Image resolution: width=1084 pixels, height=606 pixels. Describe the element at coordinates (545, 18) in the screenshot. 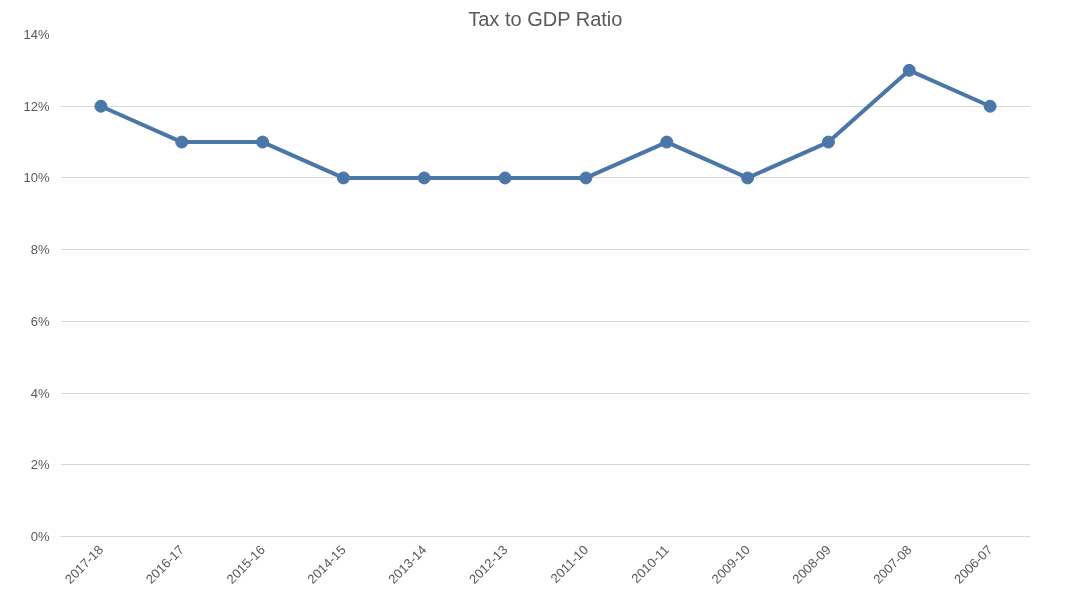

I see `chart-title: Tax to GDP Ratio` at that location.